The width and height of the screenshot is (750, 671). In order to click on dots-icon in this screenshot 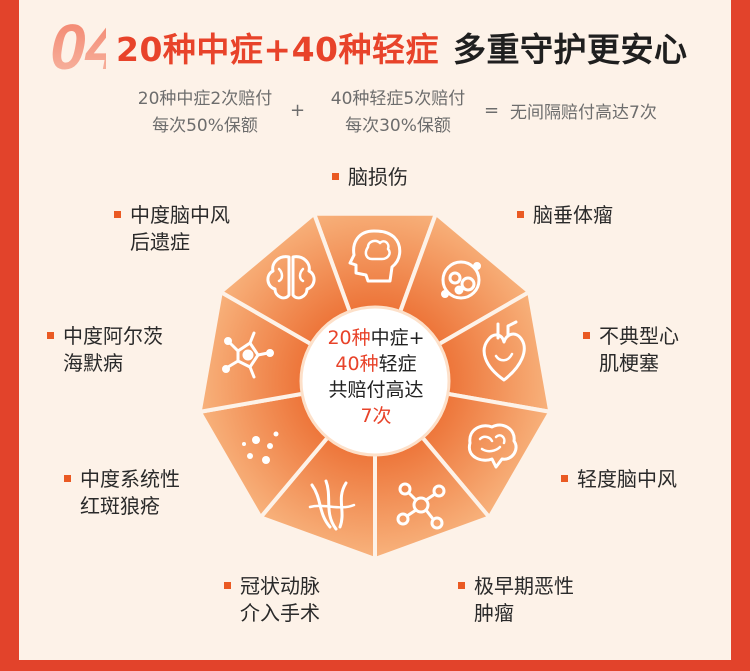, I will do `click(260, 447)`.